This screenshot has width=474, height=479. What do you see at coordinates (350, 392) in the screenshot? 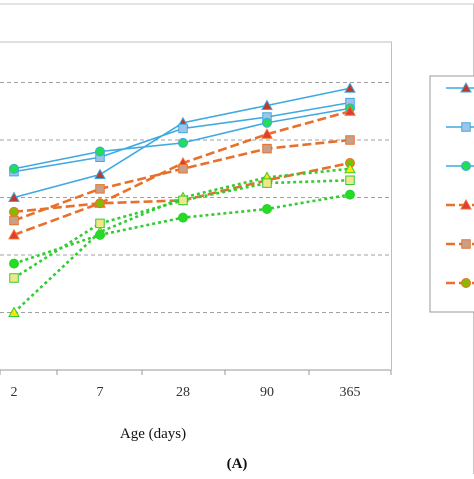
I see `x-tick-label: 365` at bounding box center [350, 392].